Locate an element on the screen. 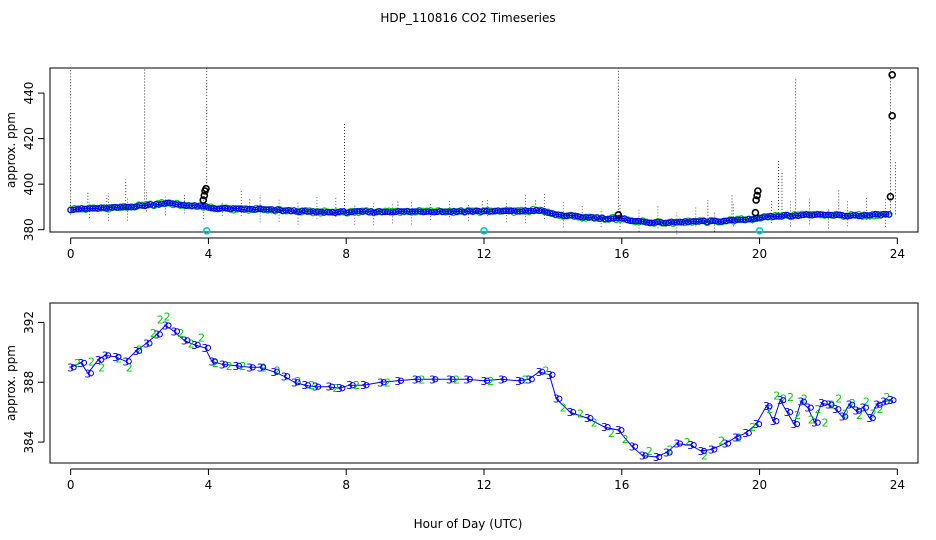  top-x-tick-label: 12 is located at coordinates (483, 254).